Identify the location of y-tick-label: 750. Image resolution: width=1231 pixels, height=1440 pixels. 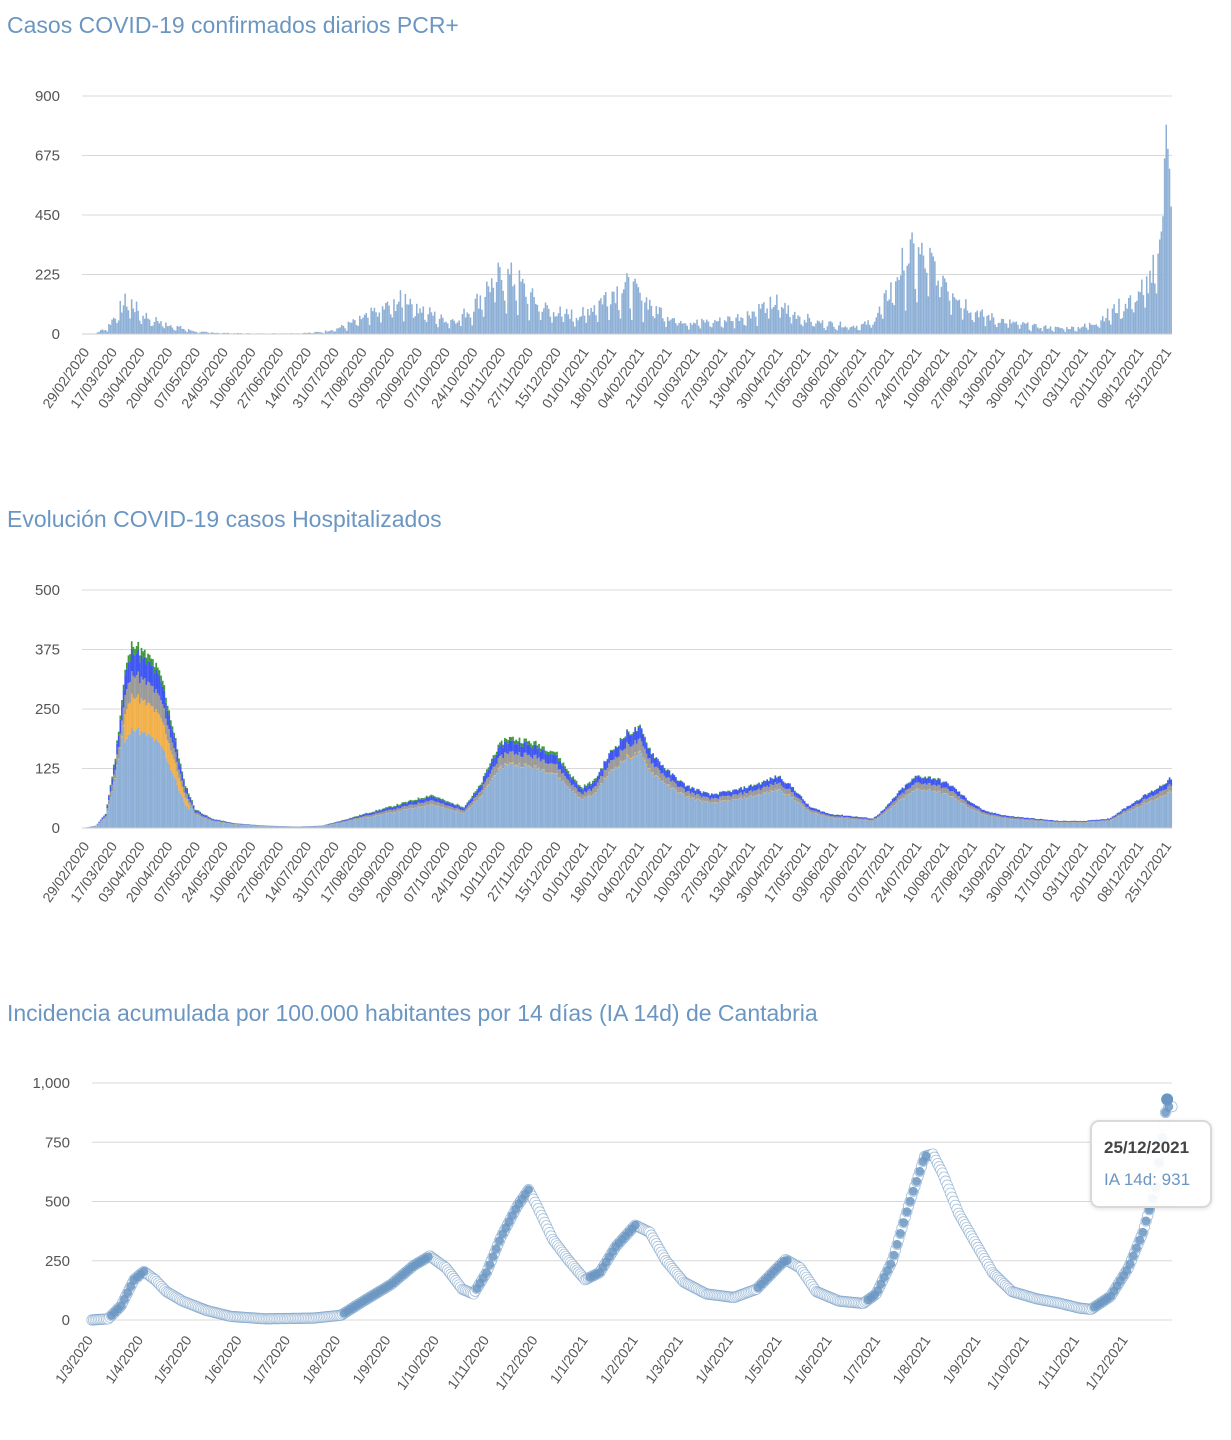
(57, 1142).